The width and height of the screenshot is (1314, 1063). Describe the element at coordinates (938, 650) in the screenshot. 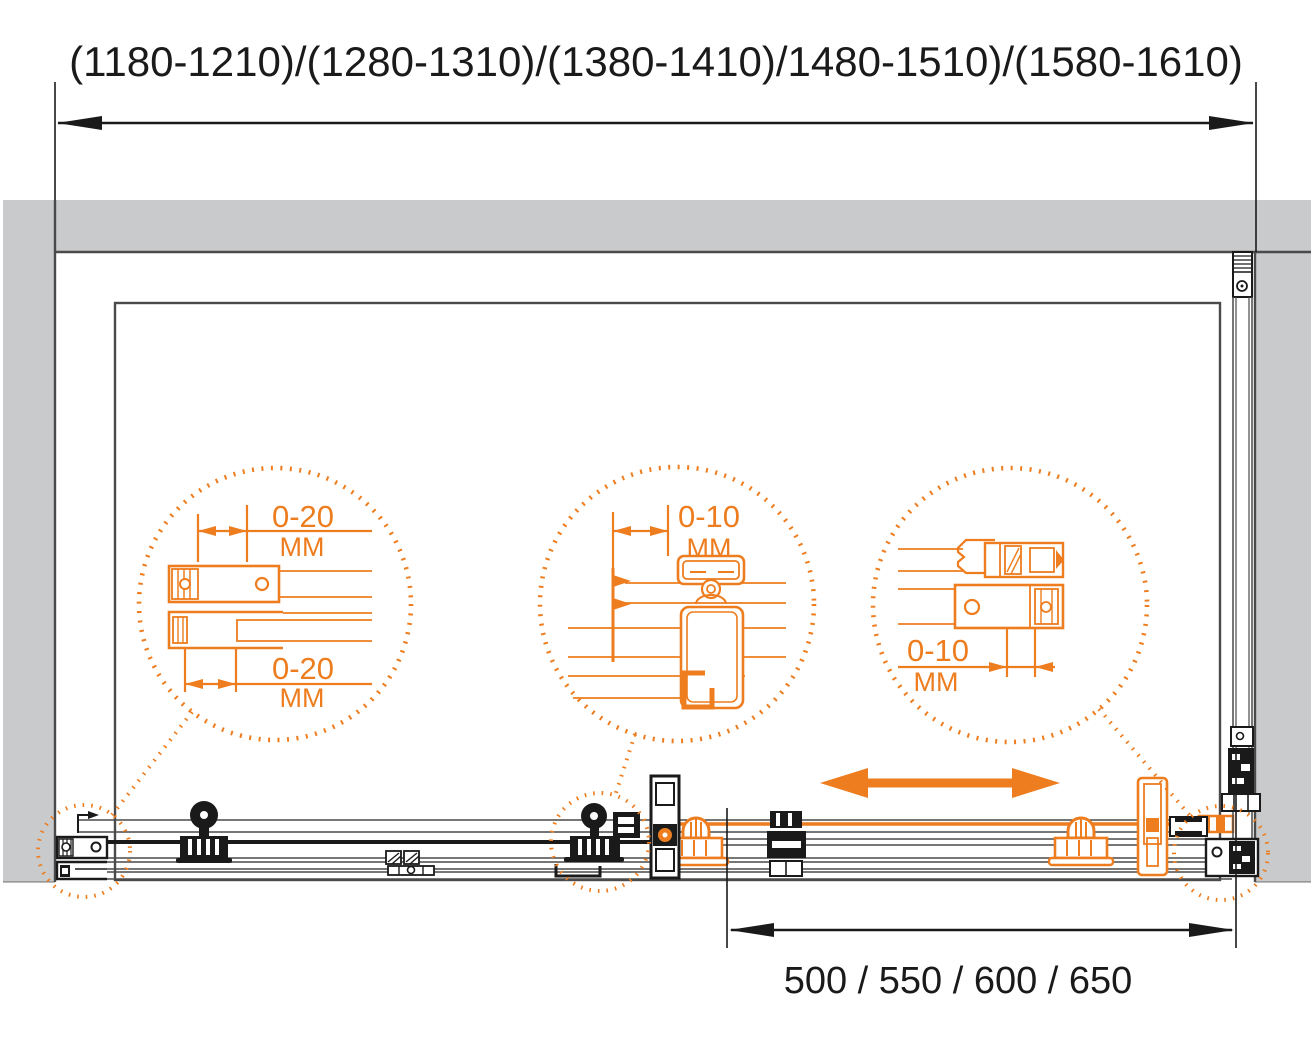

I see `detail-right-value: 0-10` at that location.